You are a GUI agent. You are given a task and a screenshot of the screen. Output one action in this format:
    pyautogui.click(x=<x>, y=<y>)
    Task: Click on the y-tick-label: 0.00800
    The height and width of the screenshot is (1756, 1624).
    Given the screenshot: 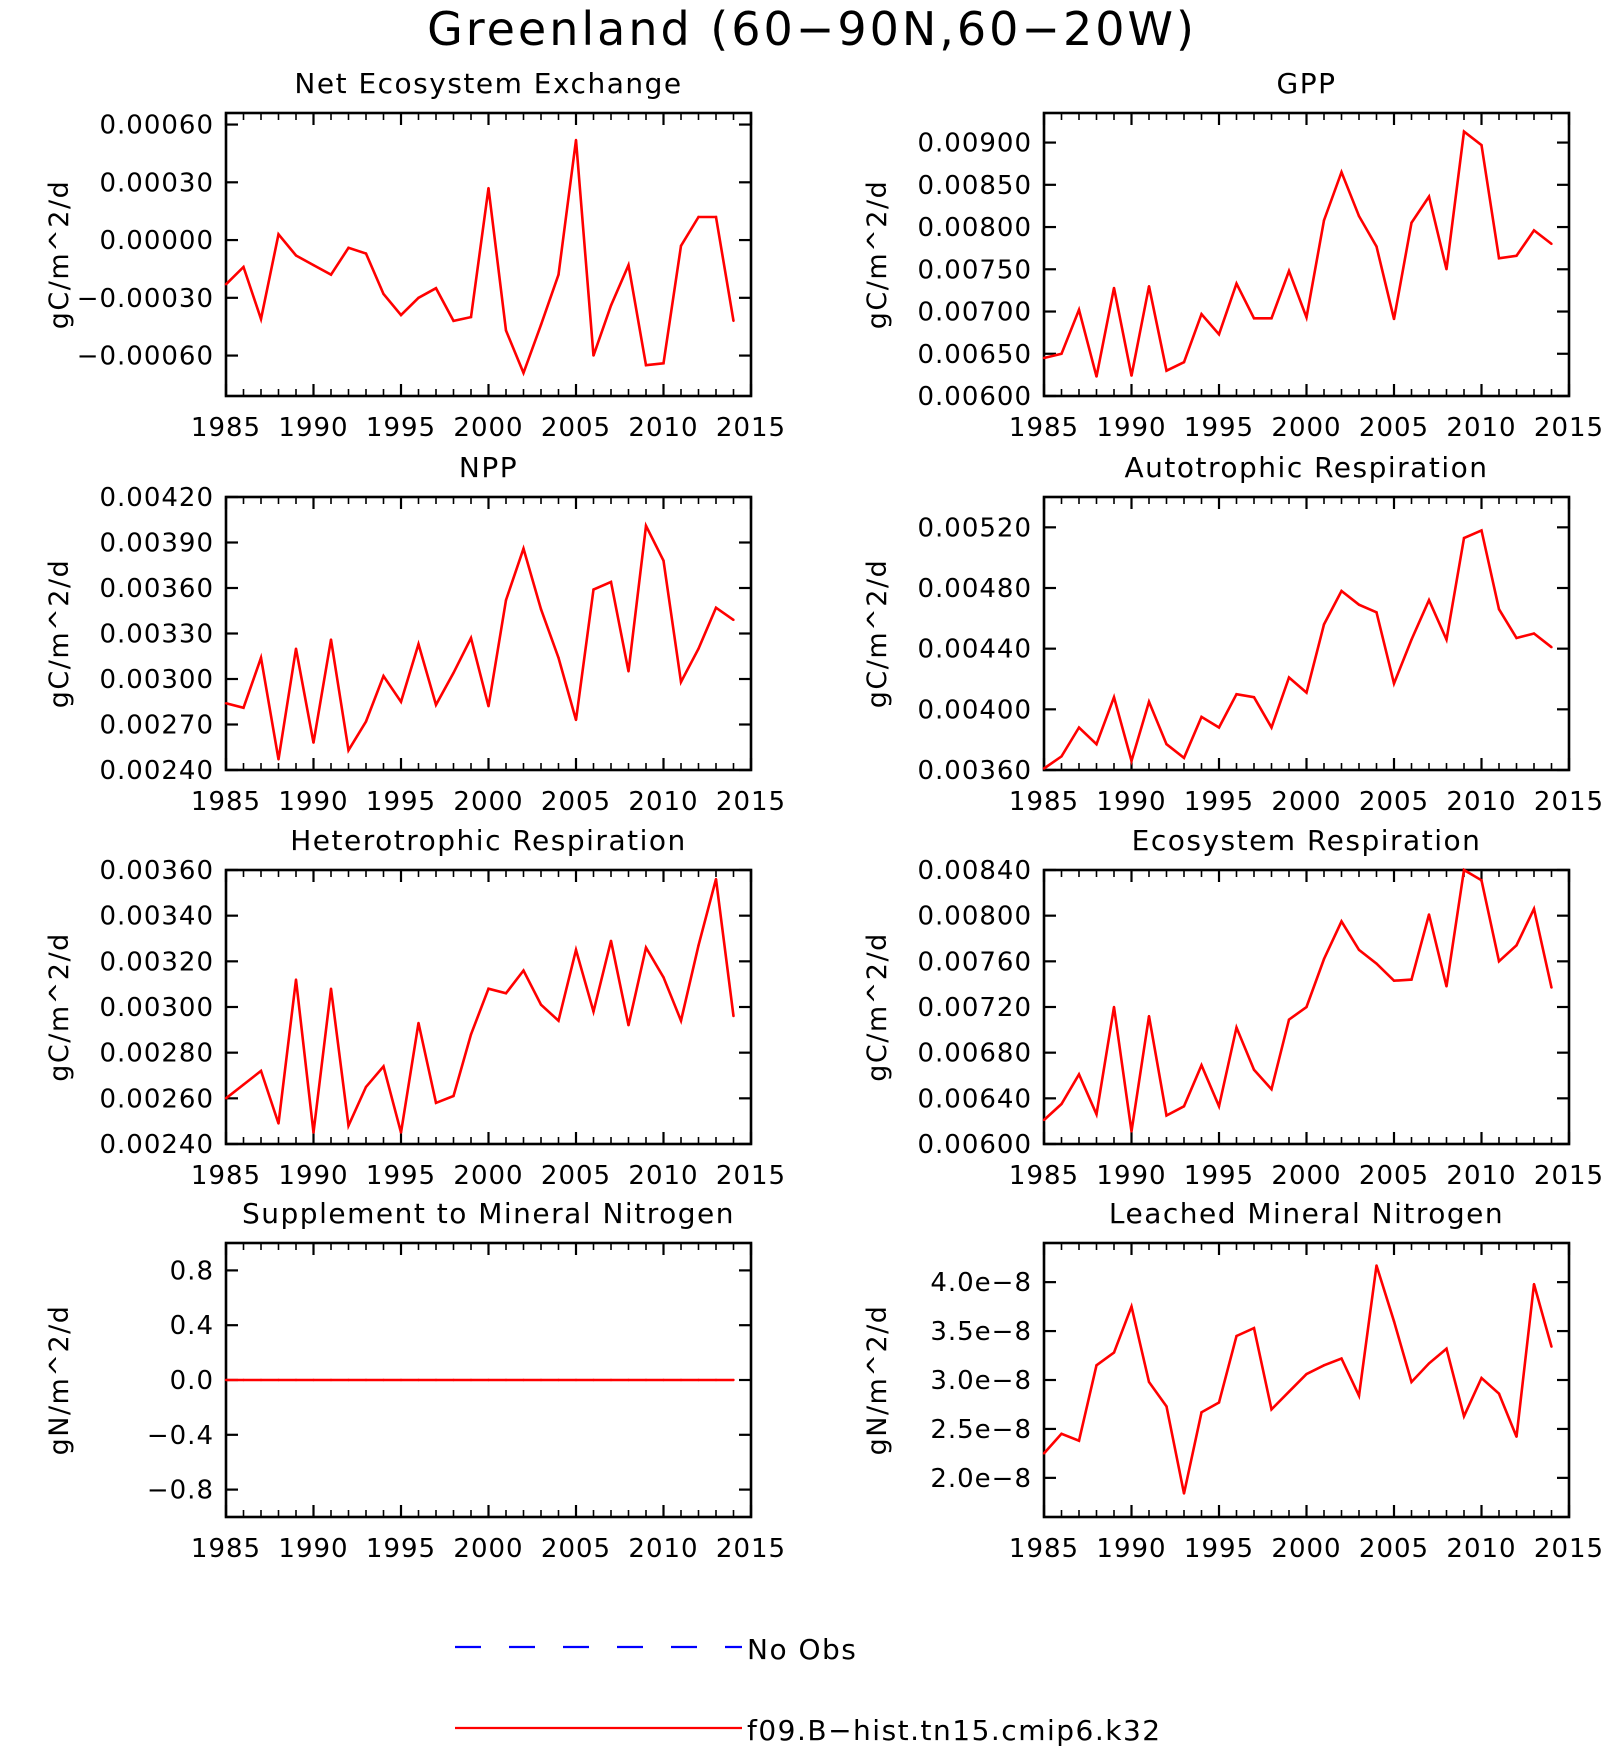 What is the action you would take?
    pyautogui.click(x=974, y=228)
    